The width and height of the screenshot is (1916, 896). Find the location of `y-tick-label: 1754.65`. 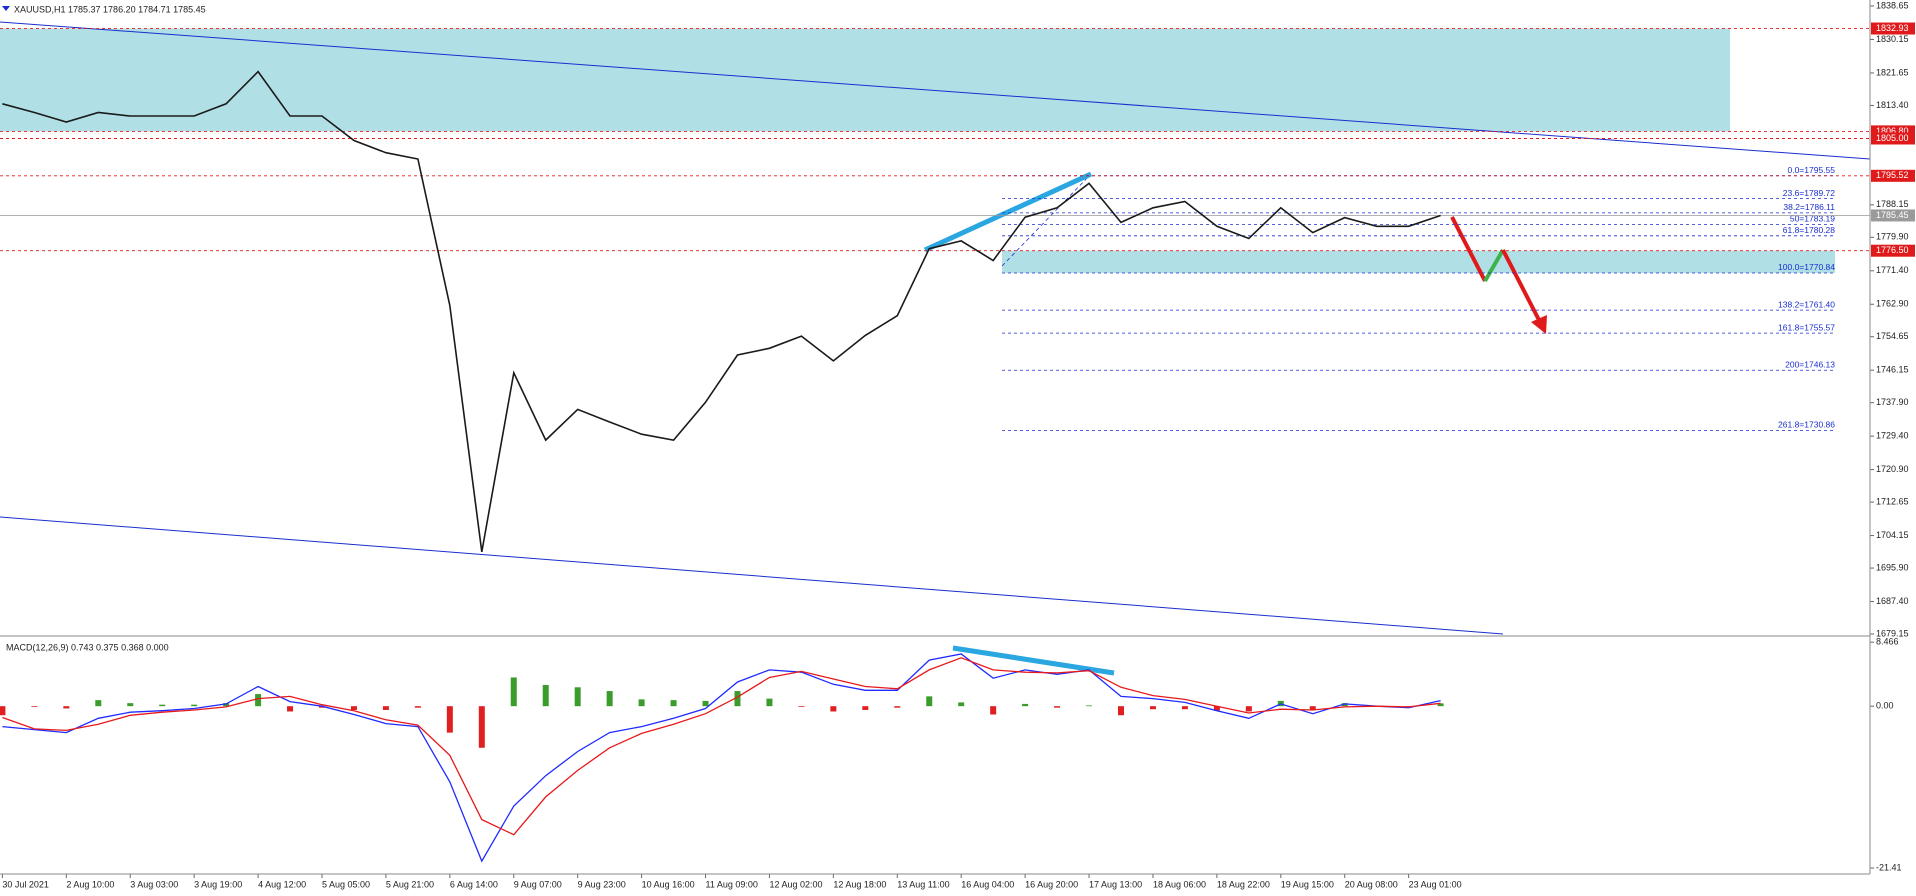

y-tick-label: 1754.65 is located at coordinates (1892, 336).